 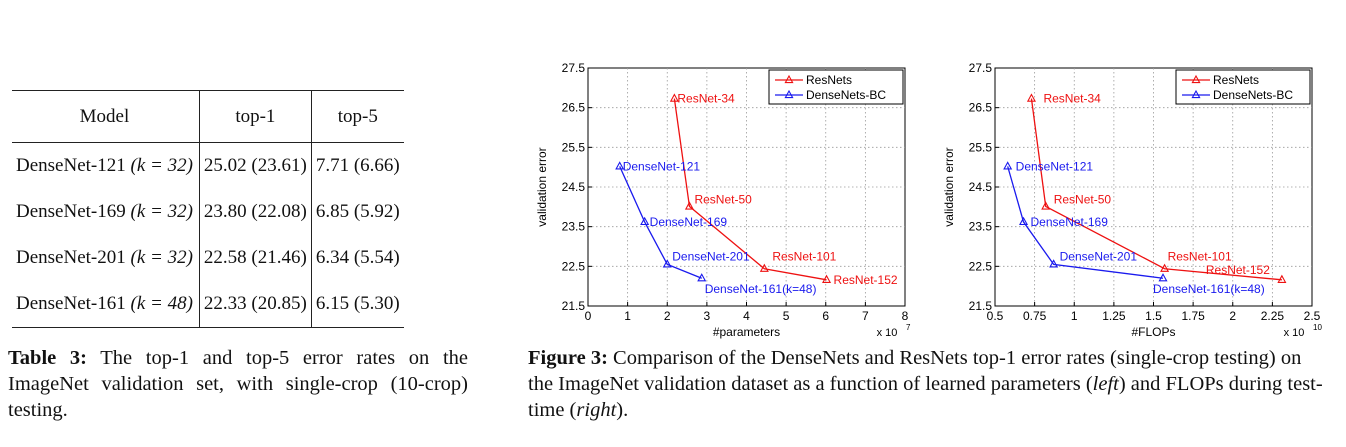 What do you see at coordinates (825, 316) in the screenshot?
I see `x-tick-label: 6` at bounding box center [825, 316].